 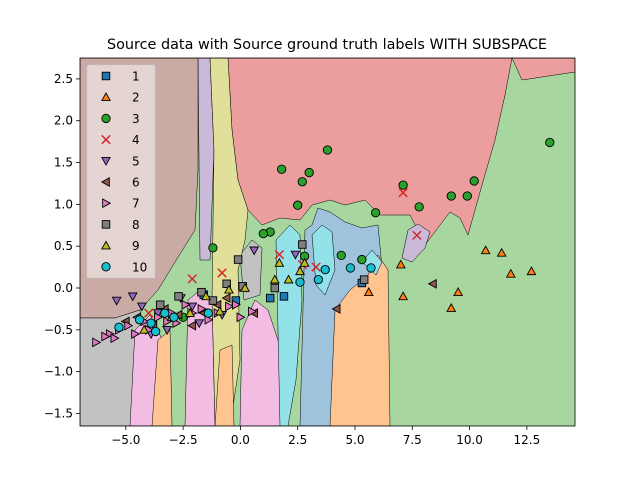 I want to click on region-2b, so click(x=162, y=377).